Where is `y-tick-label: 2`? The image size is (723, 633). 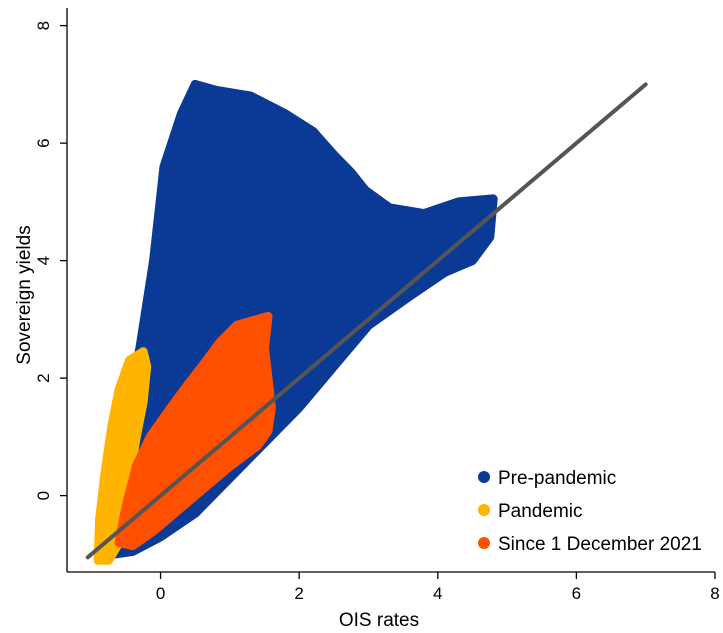
y-tick-label: 2 is located at coordinates (43, 377).